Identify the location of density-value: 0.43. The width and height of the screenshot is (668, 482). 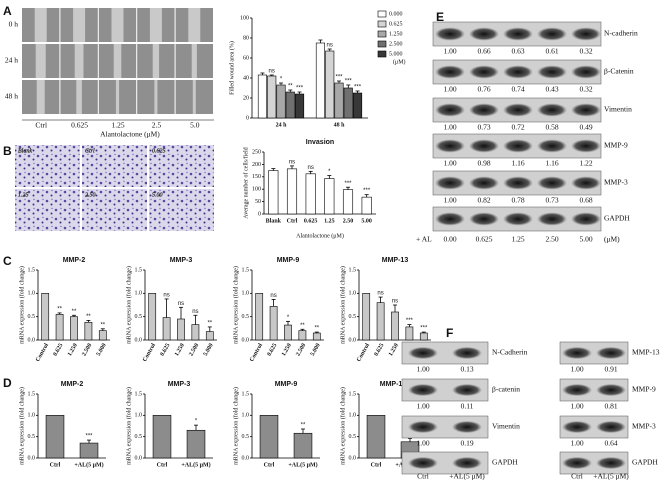
(551, 89).